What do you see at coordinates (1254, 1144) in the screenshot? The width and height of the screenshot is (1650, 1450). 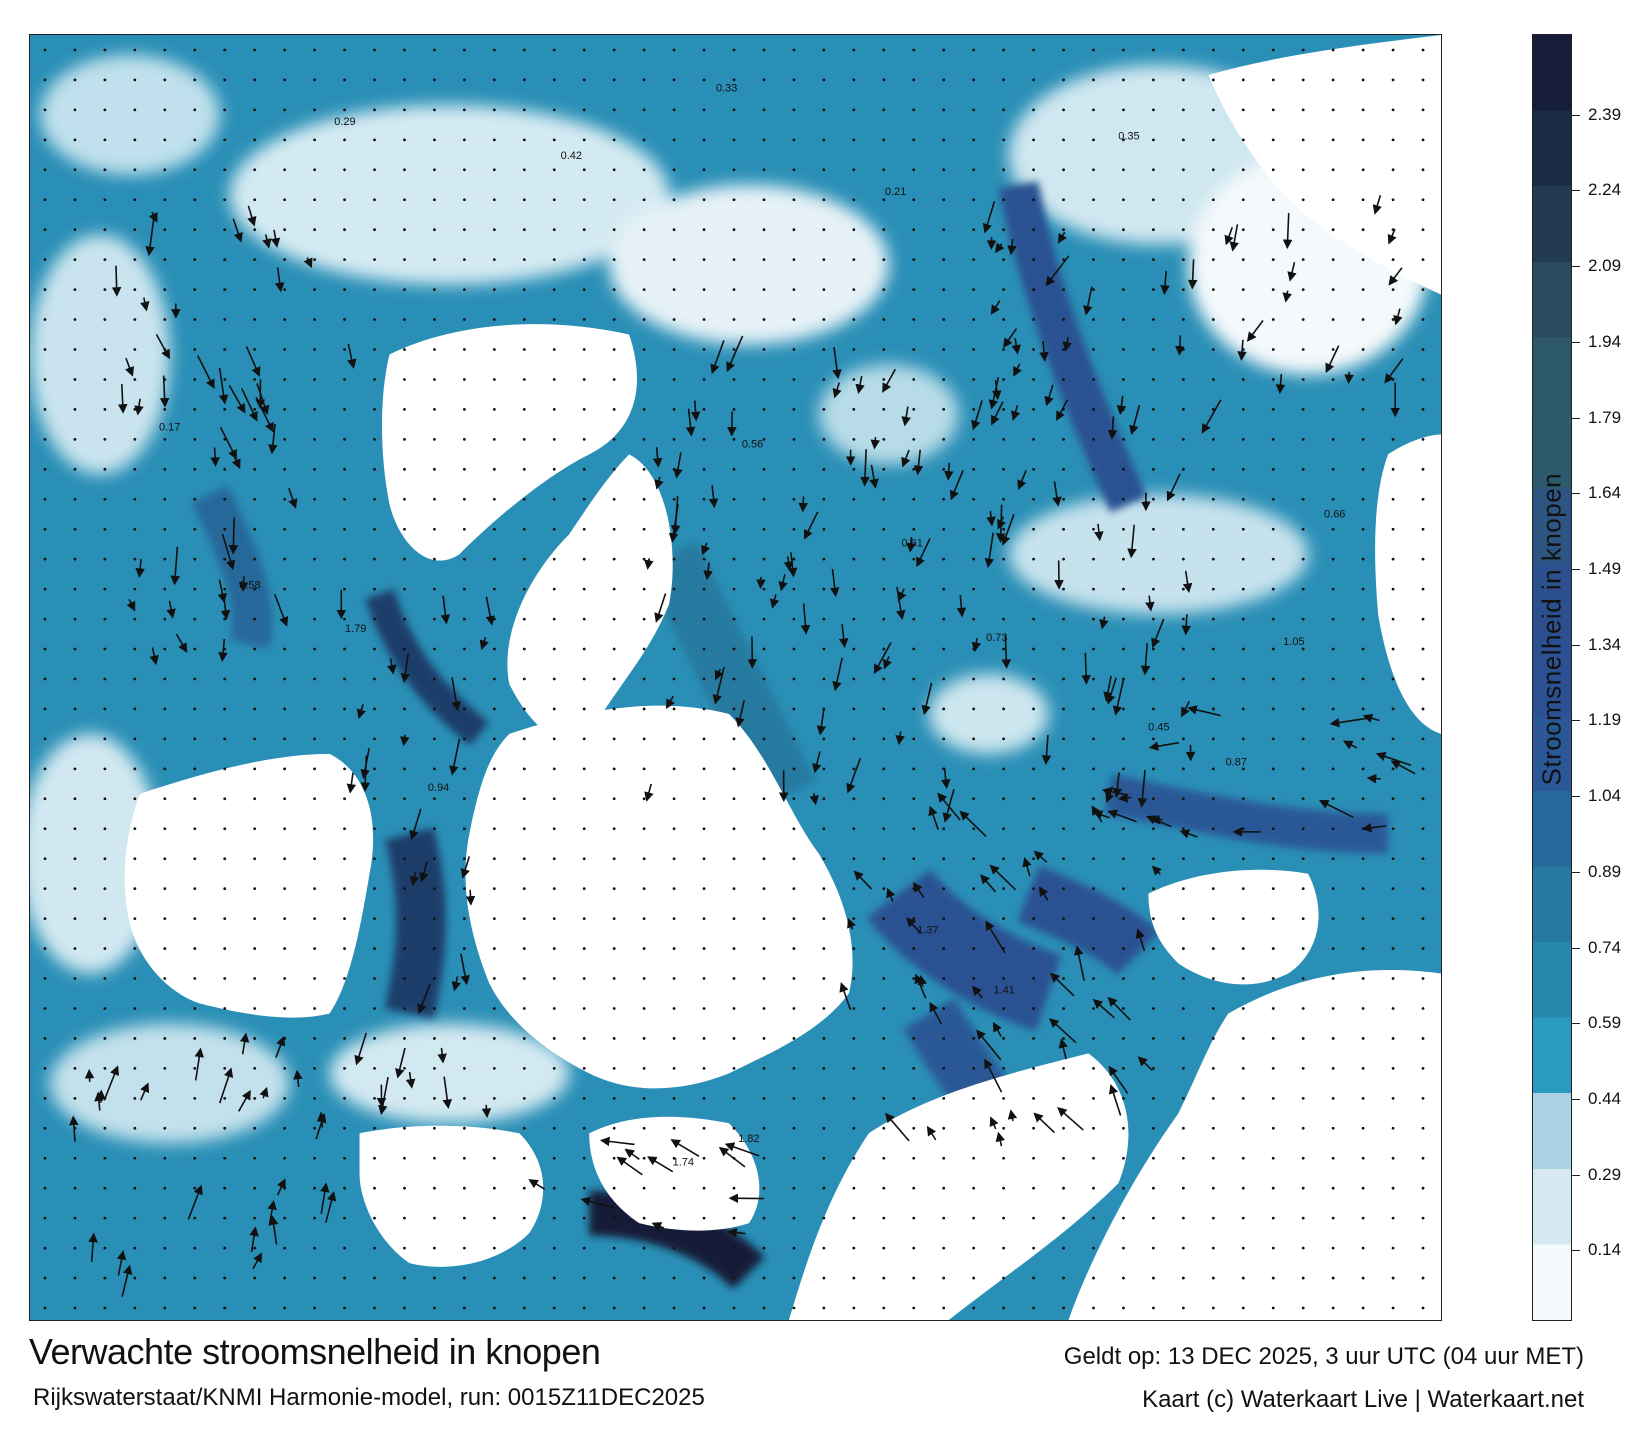 I see `land-east` at bounding box center [1254, 1144].